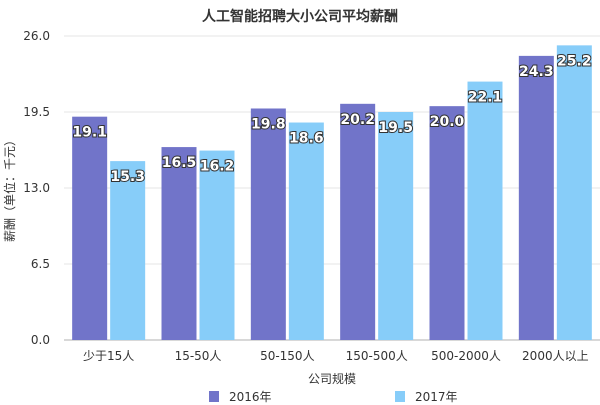  I want to click on data-label: 20.0, so click(447, 122).